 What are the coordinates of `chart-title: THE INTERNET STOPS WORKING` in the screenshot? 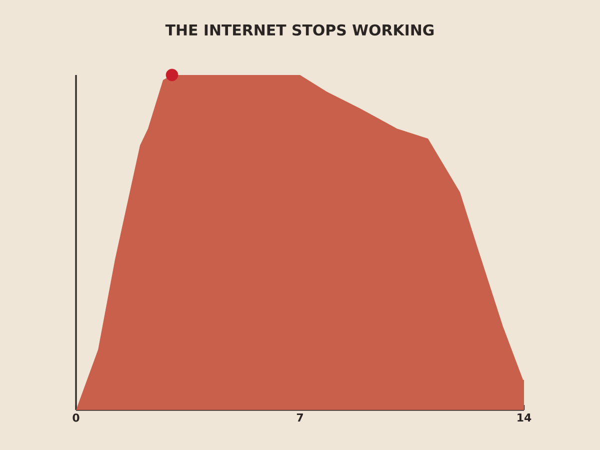 It's located at (299, 30).